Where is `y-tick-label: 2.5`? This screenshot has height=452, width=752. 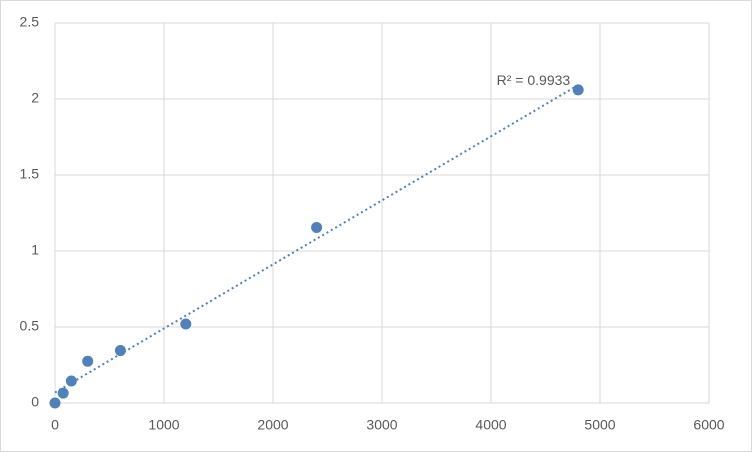
y-tick-label: 2.5 is located at coordinates (30, 22).